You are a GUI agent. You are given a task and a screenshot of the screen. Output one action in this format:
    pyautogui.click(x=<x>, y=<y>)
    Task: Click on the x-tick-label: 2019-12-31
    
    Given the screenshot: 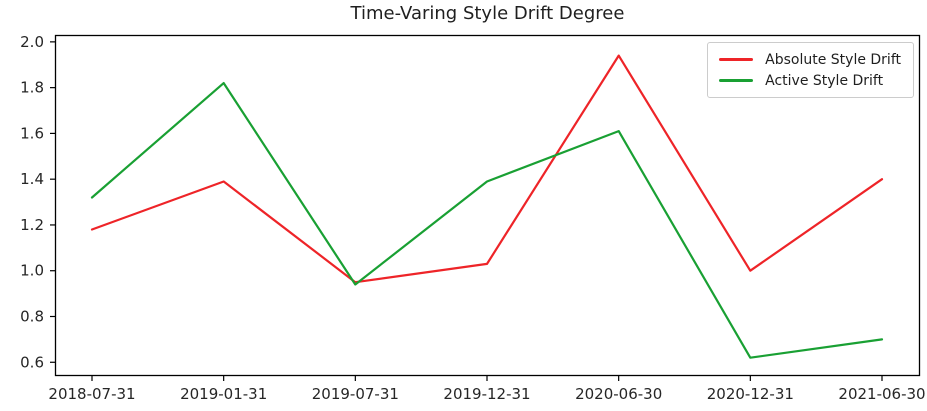 What is the action you would take?
    pyautogui.click(x=486, y=394)
    